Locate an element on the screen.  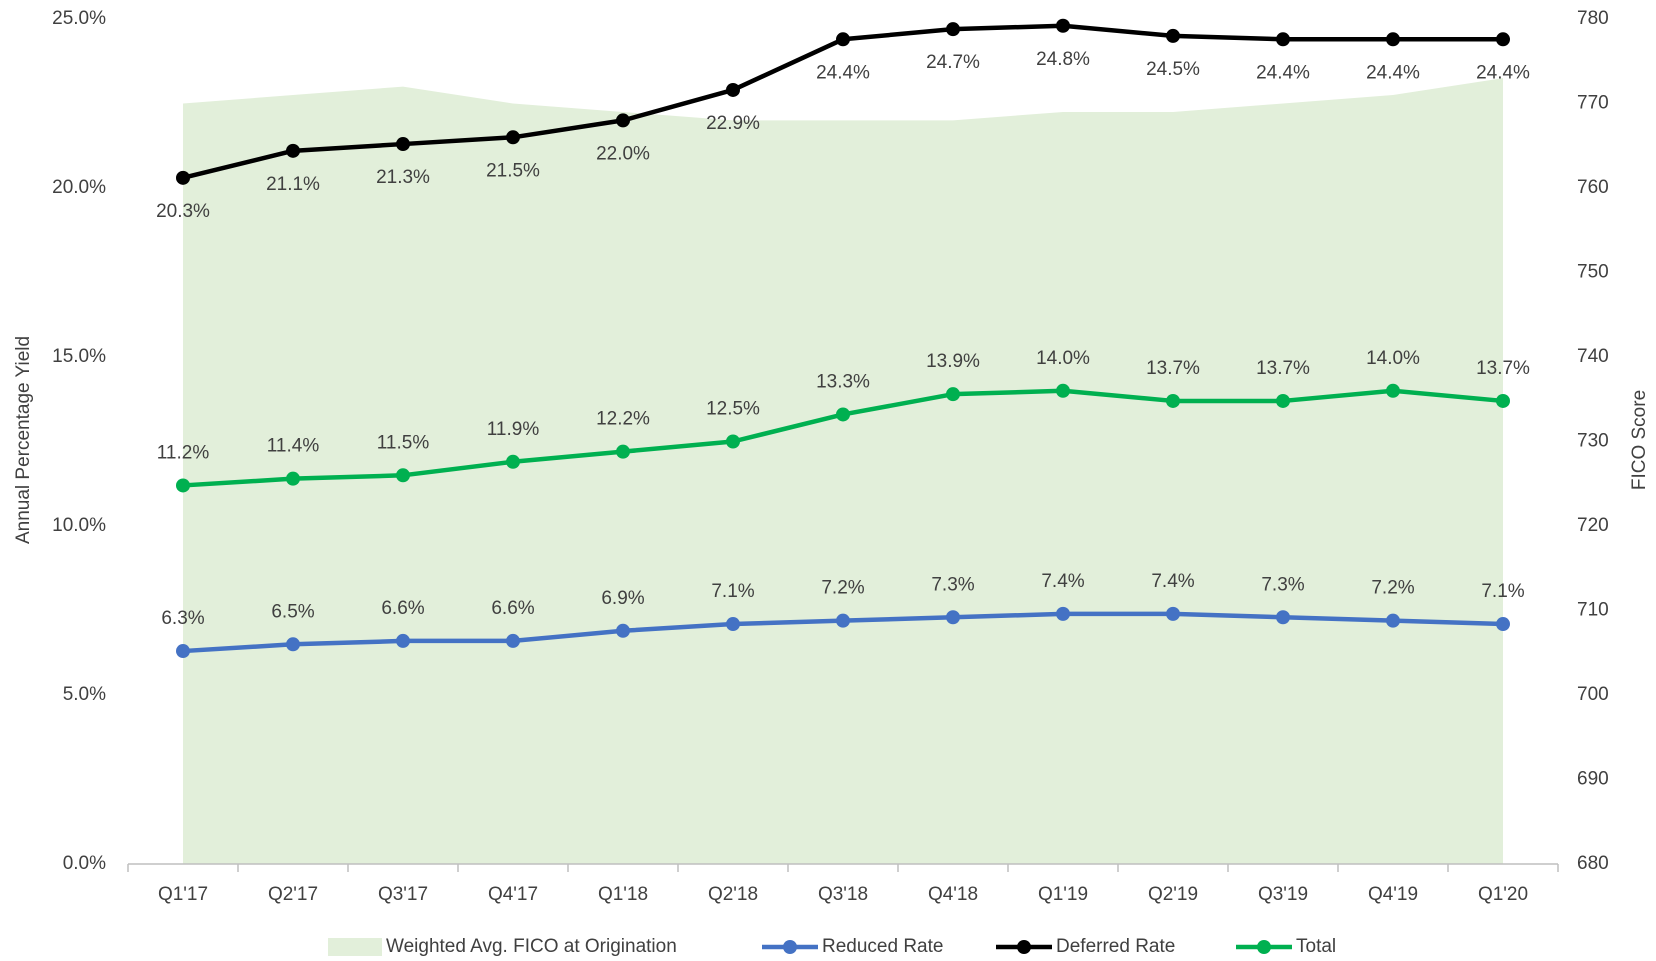
data-label: 13.3% is located at coordinates (843, 381).